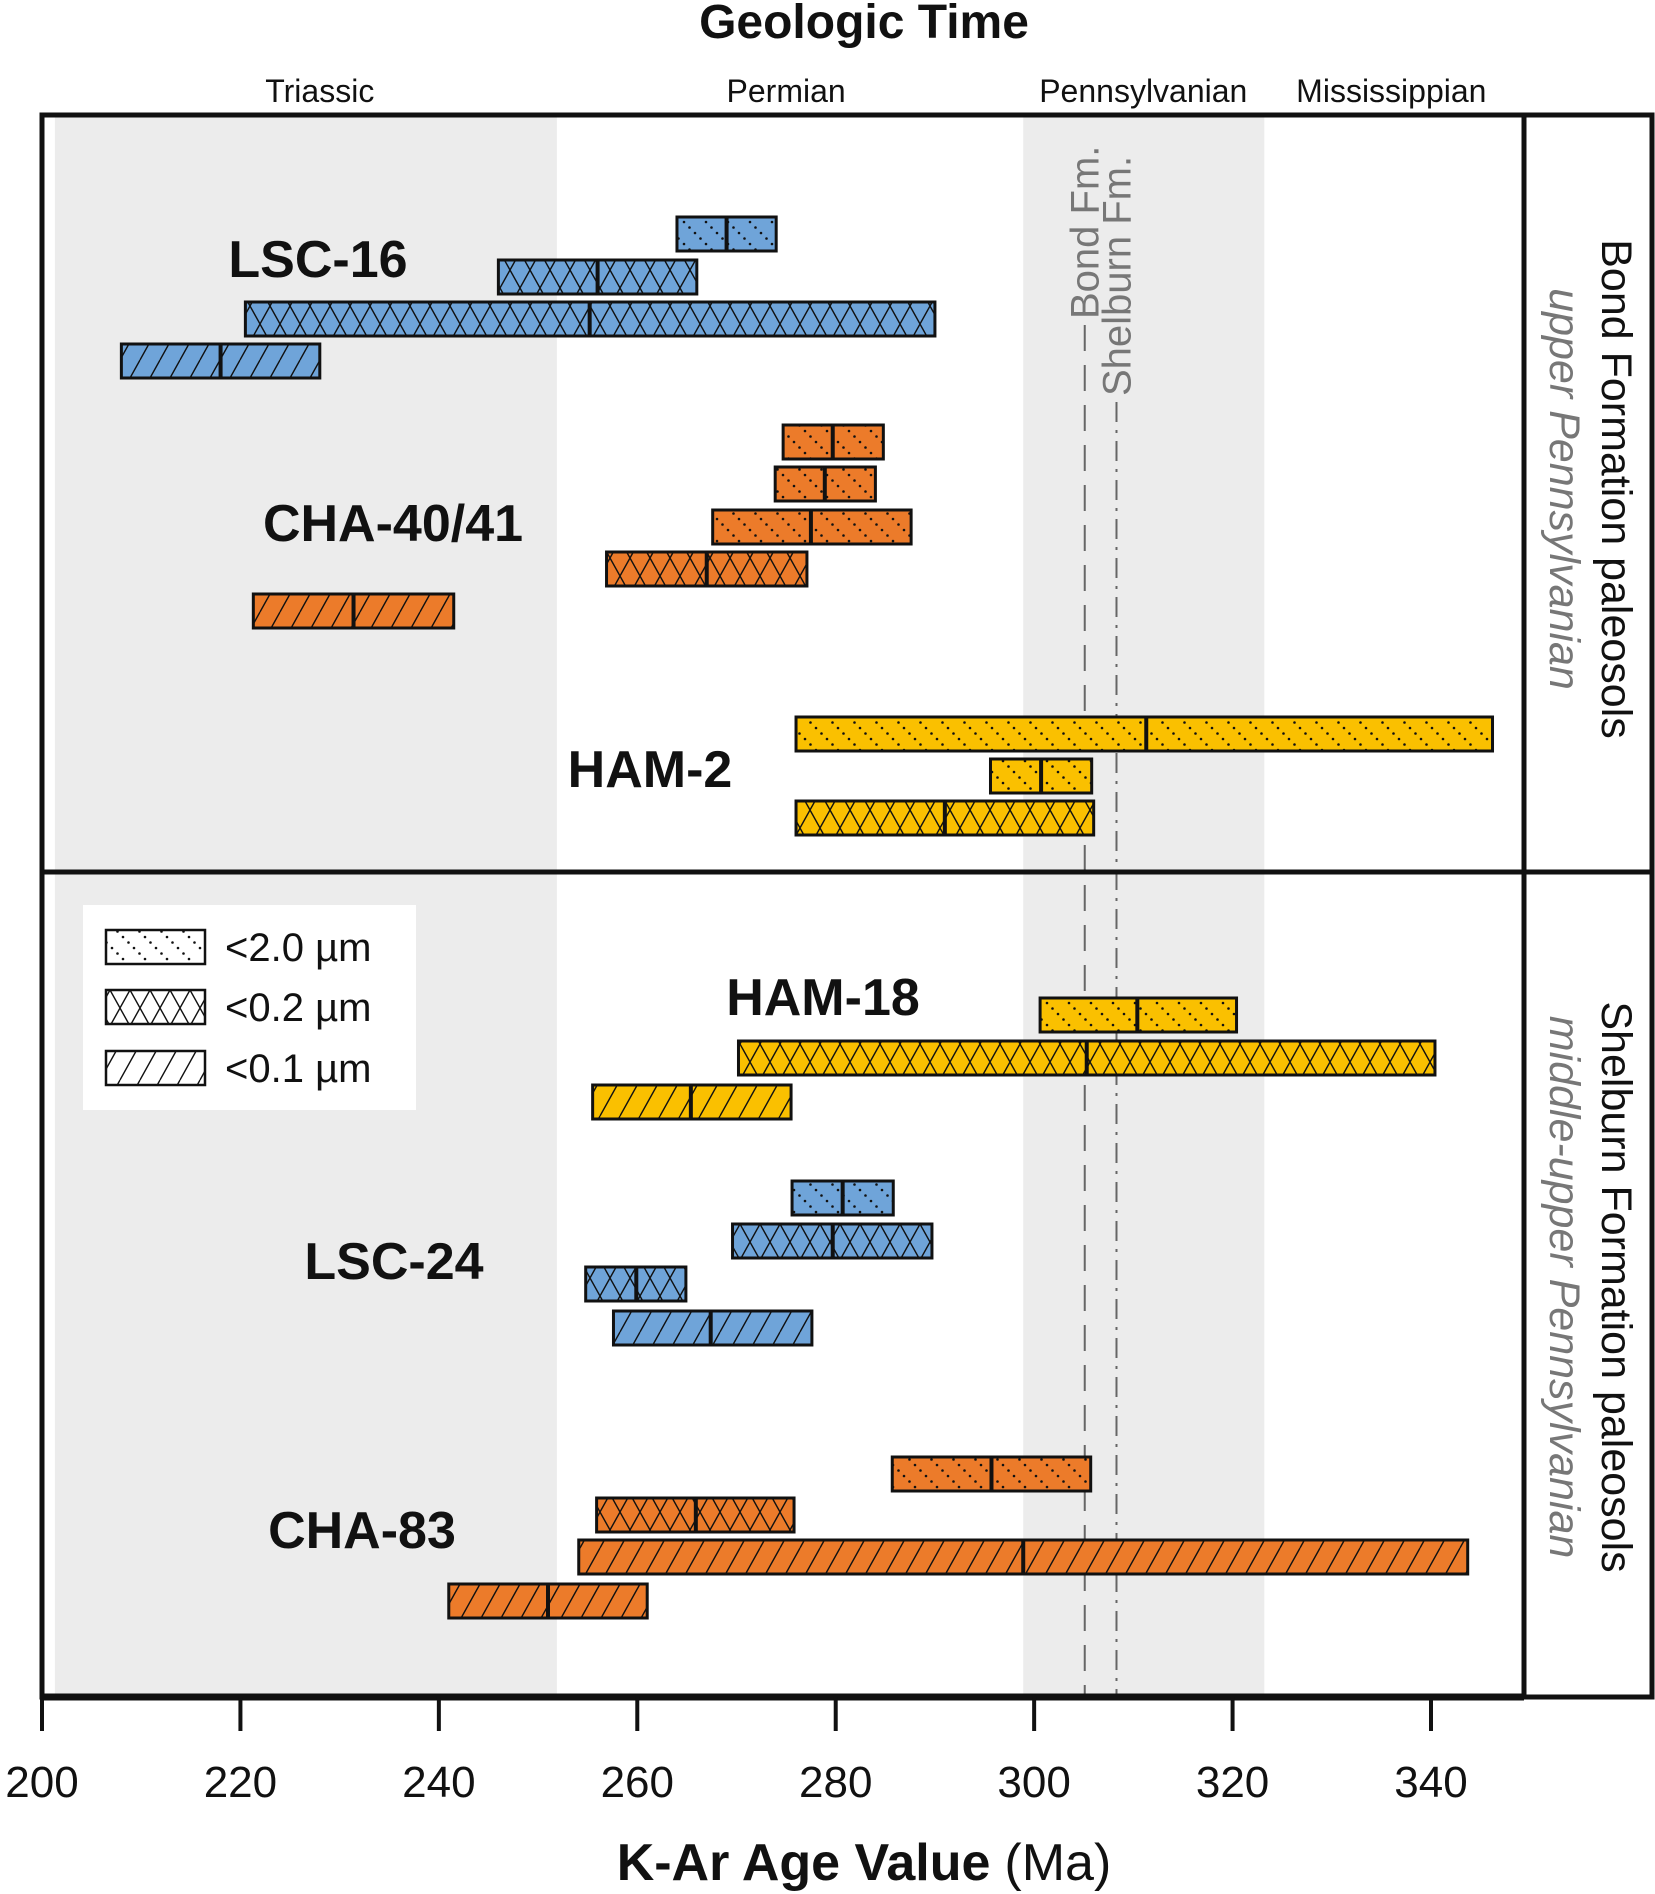 This screenshot has width=1655, height=1894. What do you see at coordinates (155, 1007) in the screenshot?
I see `legend-swatch-medium` at bounding box center [155, 1007].